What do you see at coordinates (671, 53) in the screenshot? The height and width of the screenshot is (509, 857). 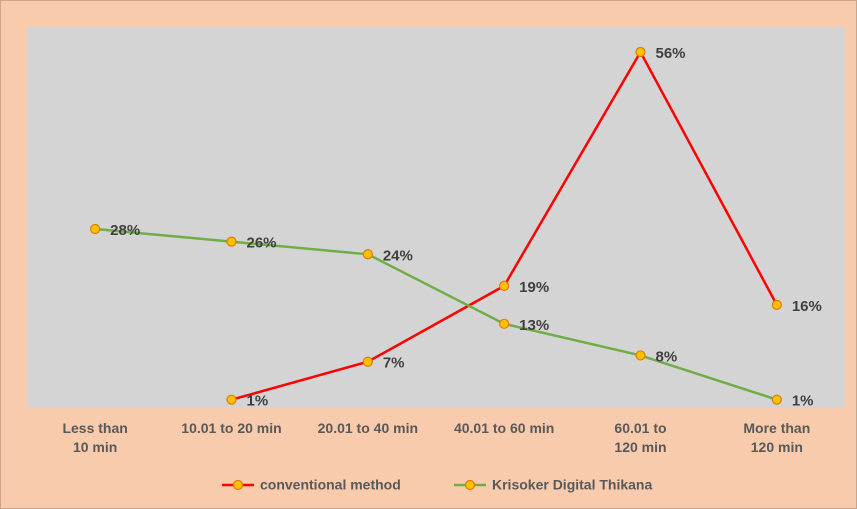 I see `data-label: 56%` at bounding box center [671, 53].